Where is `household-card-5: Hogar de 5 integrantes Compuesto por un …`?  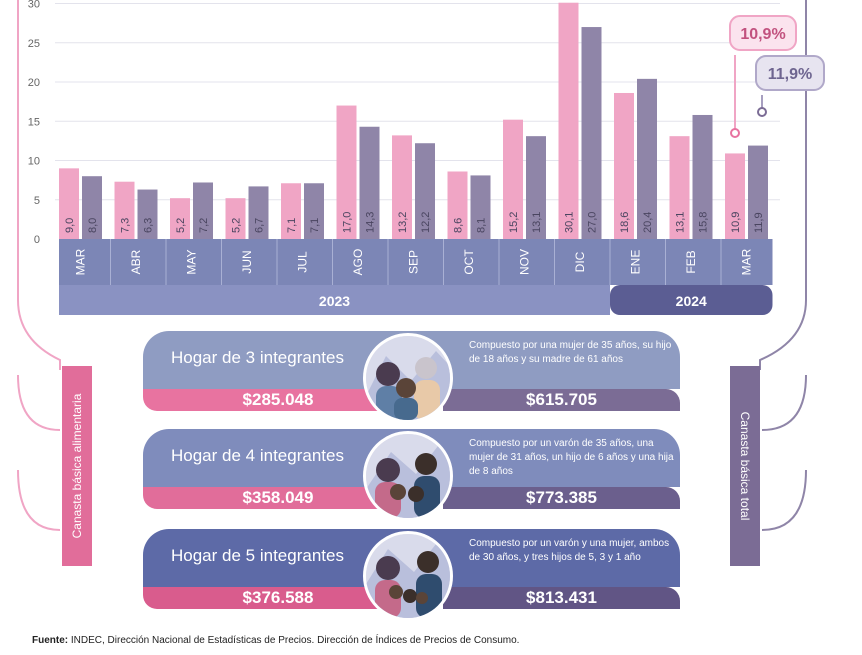
household-card-5: Hogar de 5 integrantes Compuesto por un … is located at coordinates (411, 575).